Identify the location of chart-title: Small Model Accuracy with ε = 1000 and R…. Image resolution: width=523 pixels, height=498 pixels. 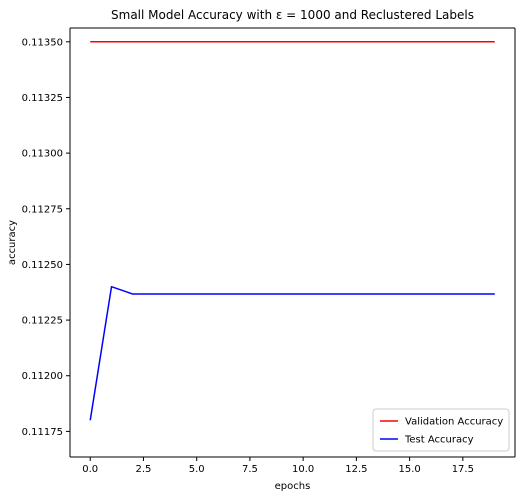
(292, 15).